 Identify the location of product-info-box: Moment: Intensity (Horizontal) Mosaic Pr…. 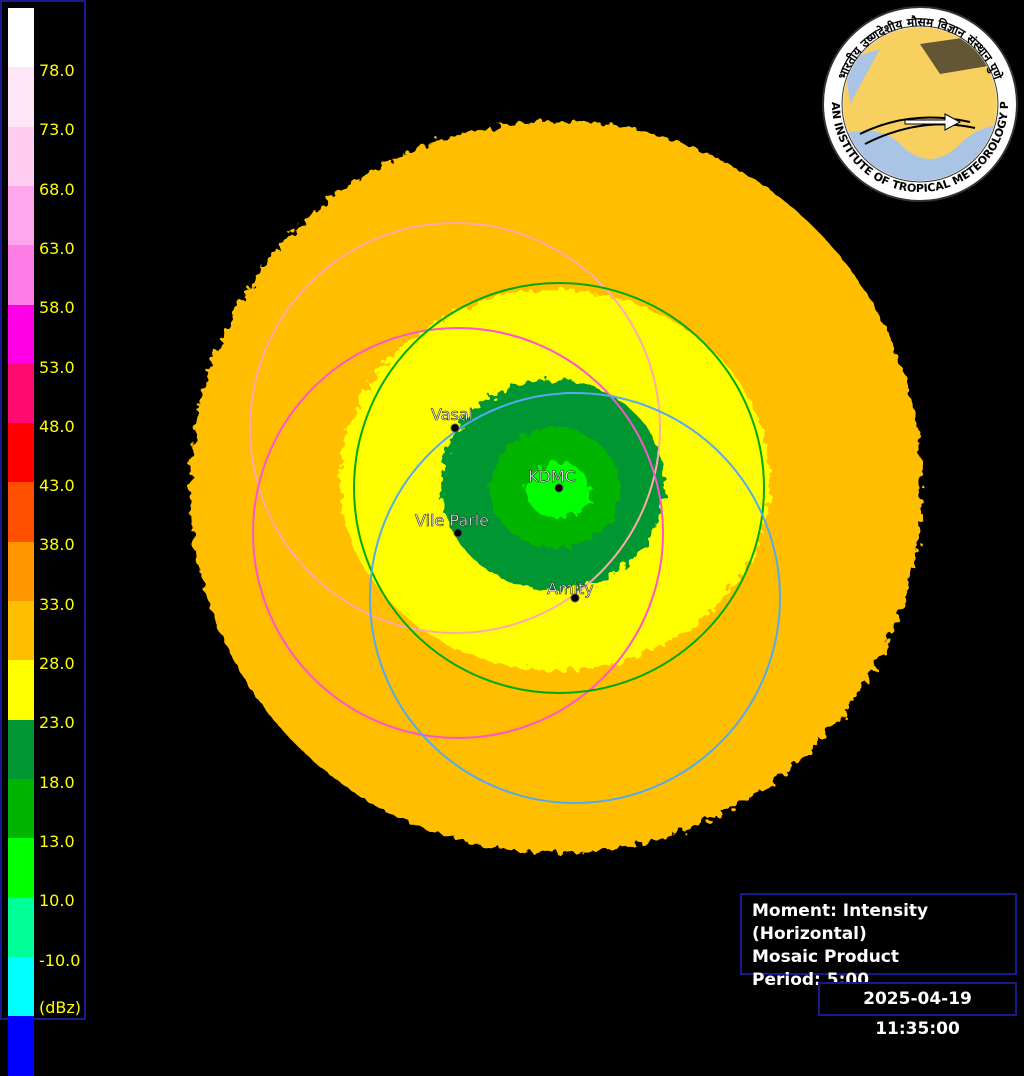
(878, 941).